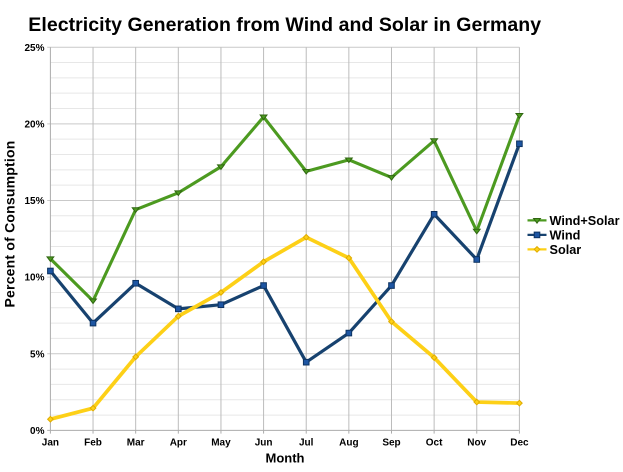 The width and height of the screenshot is (623, 472). What do you see at coordinates (566, 250) in the screenshot?
I see `svg-text: Solar` at bounding box center [566, 250].